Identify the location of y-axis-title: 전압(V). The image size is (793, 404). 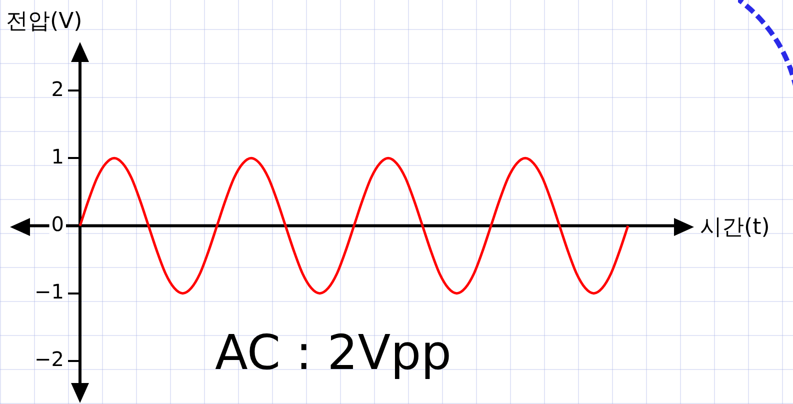
(44, 22).